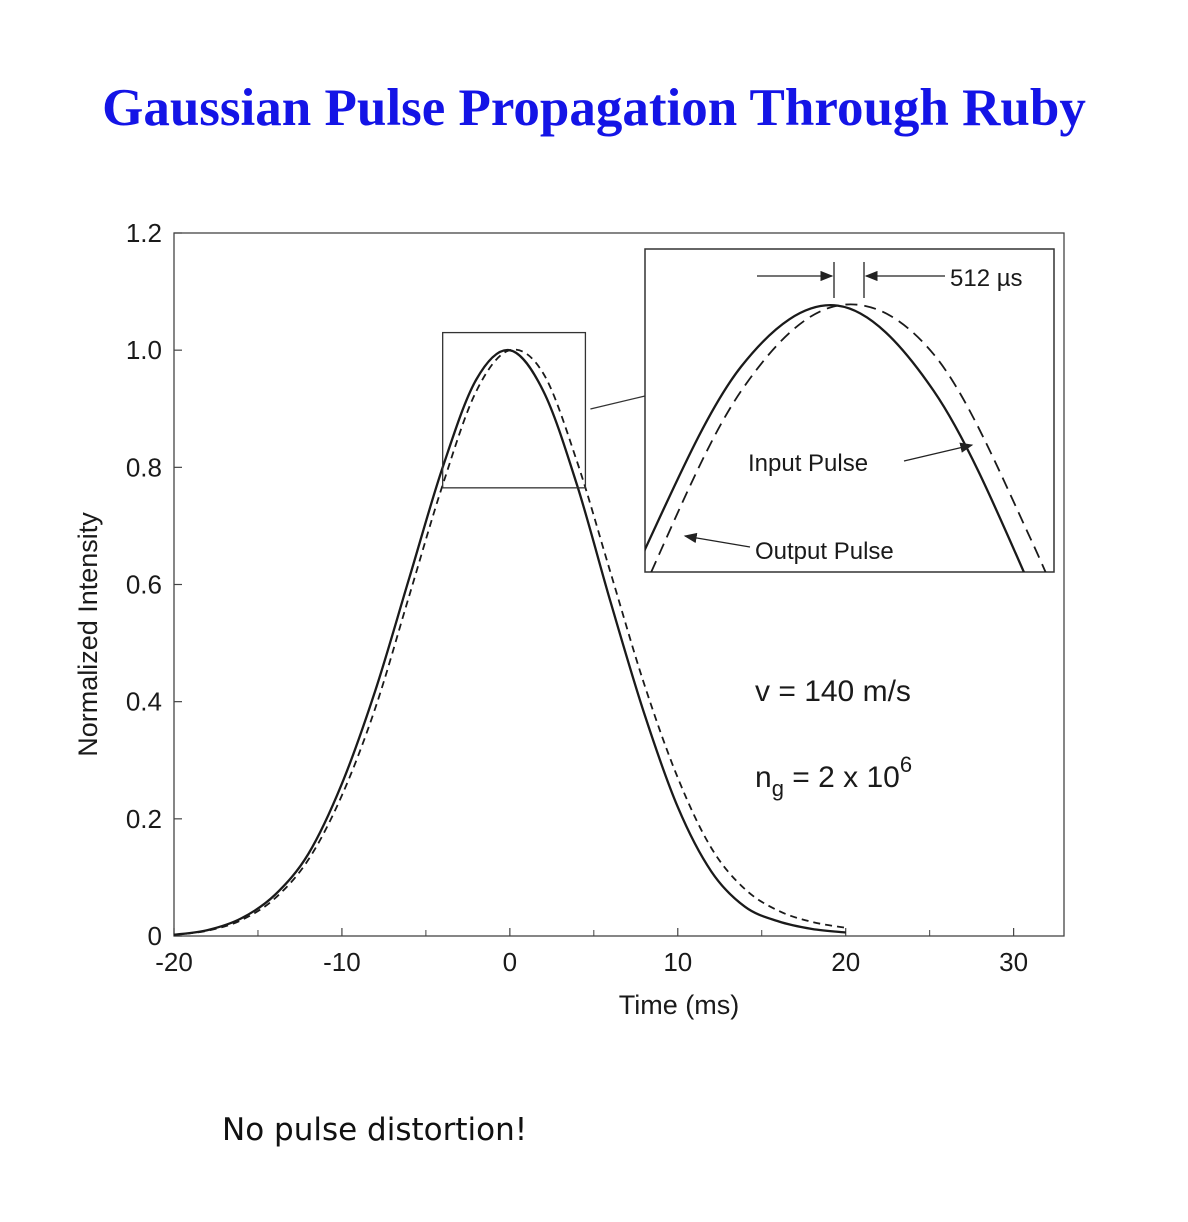 Image resolution: width=1188 pixels, height=1222 pixels. I want to click on inset-layer: 512 µs Input Pulse Output Pulse, so click(822, 410).